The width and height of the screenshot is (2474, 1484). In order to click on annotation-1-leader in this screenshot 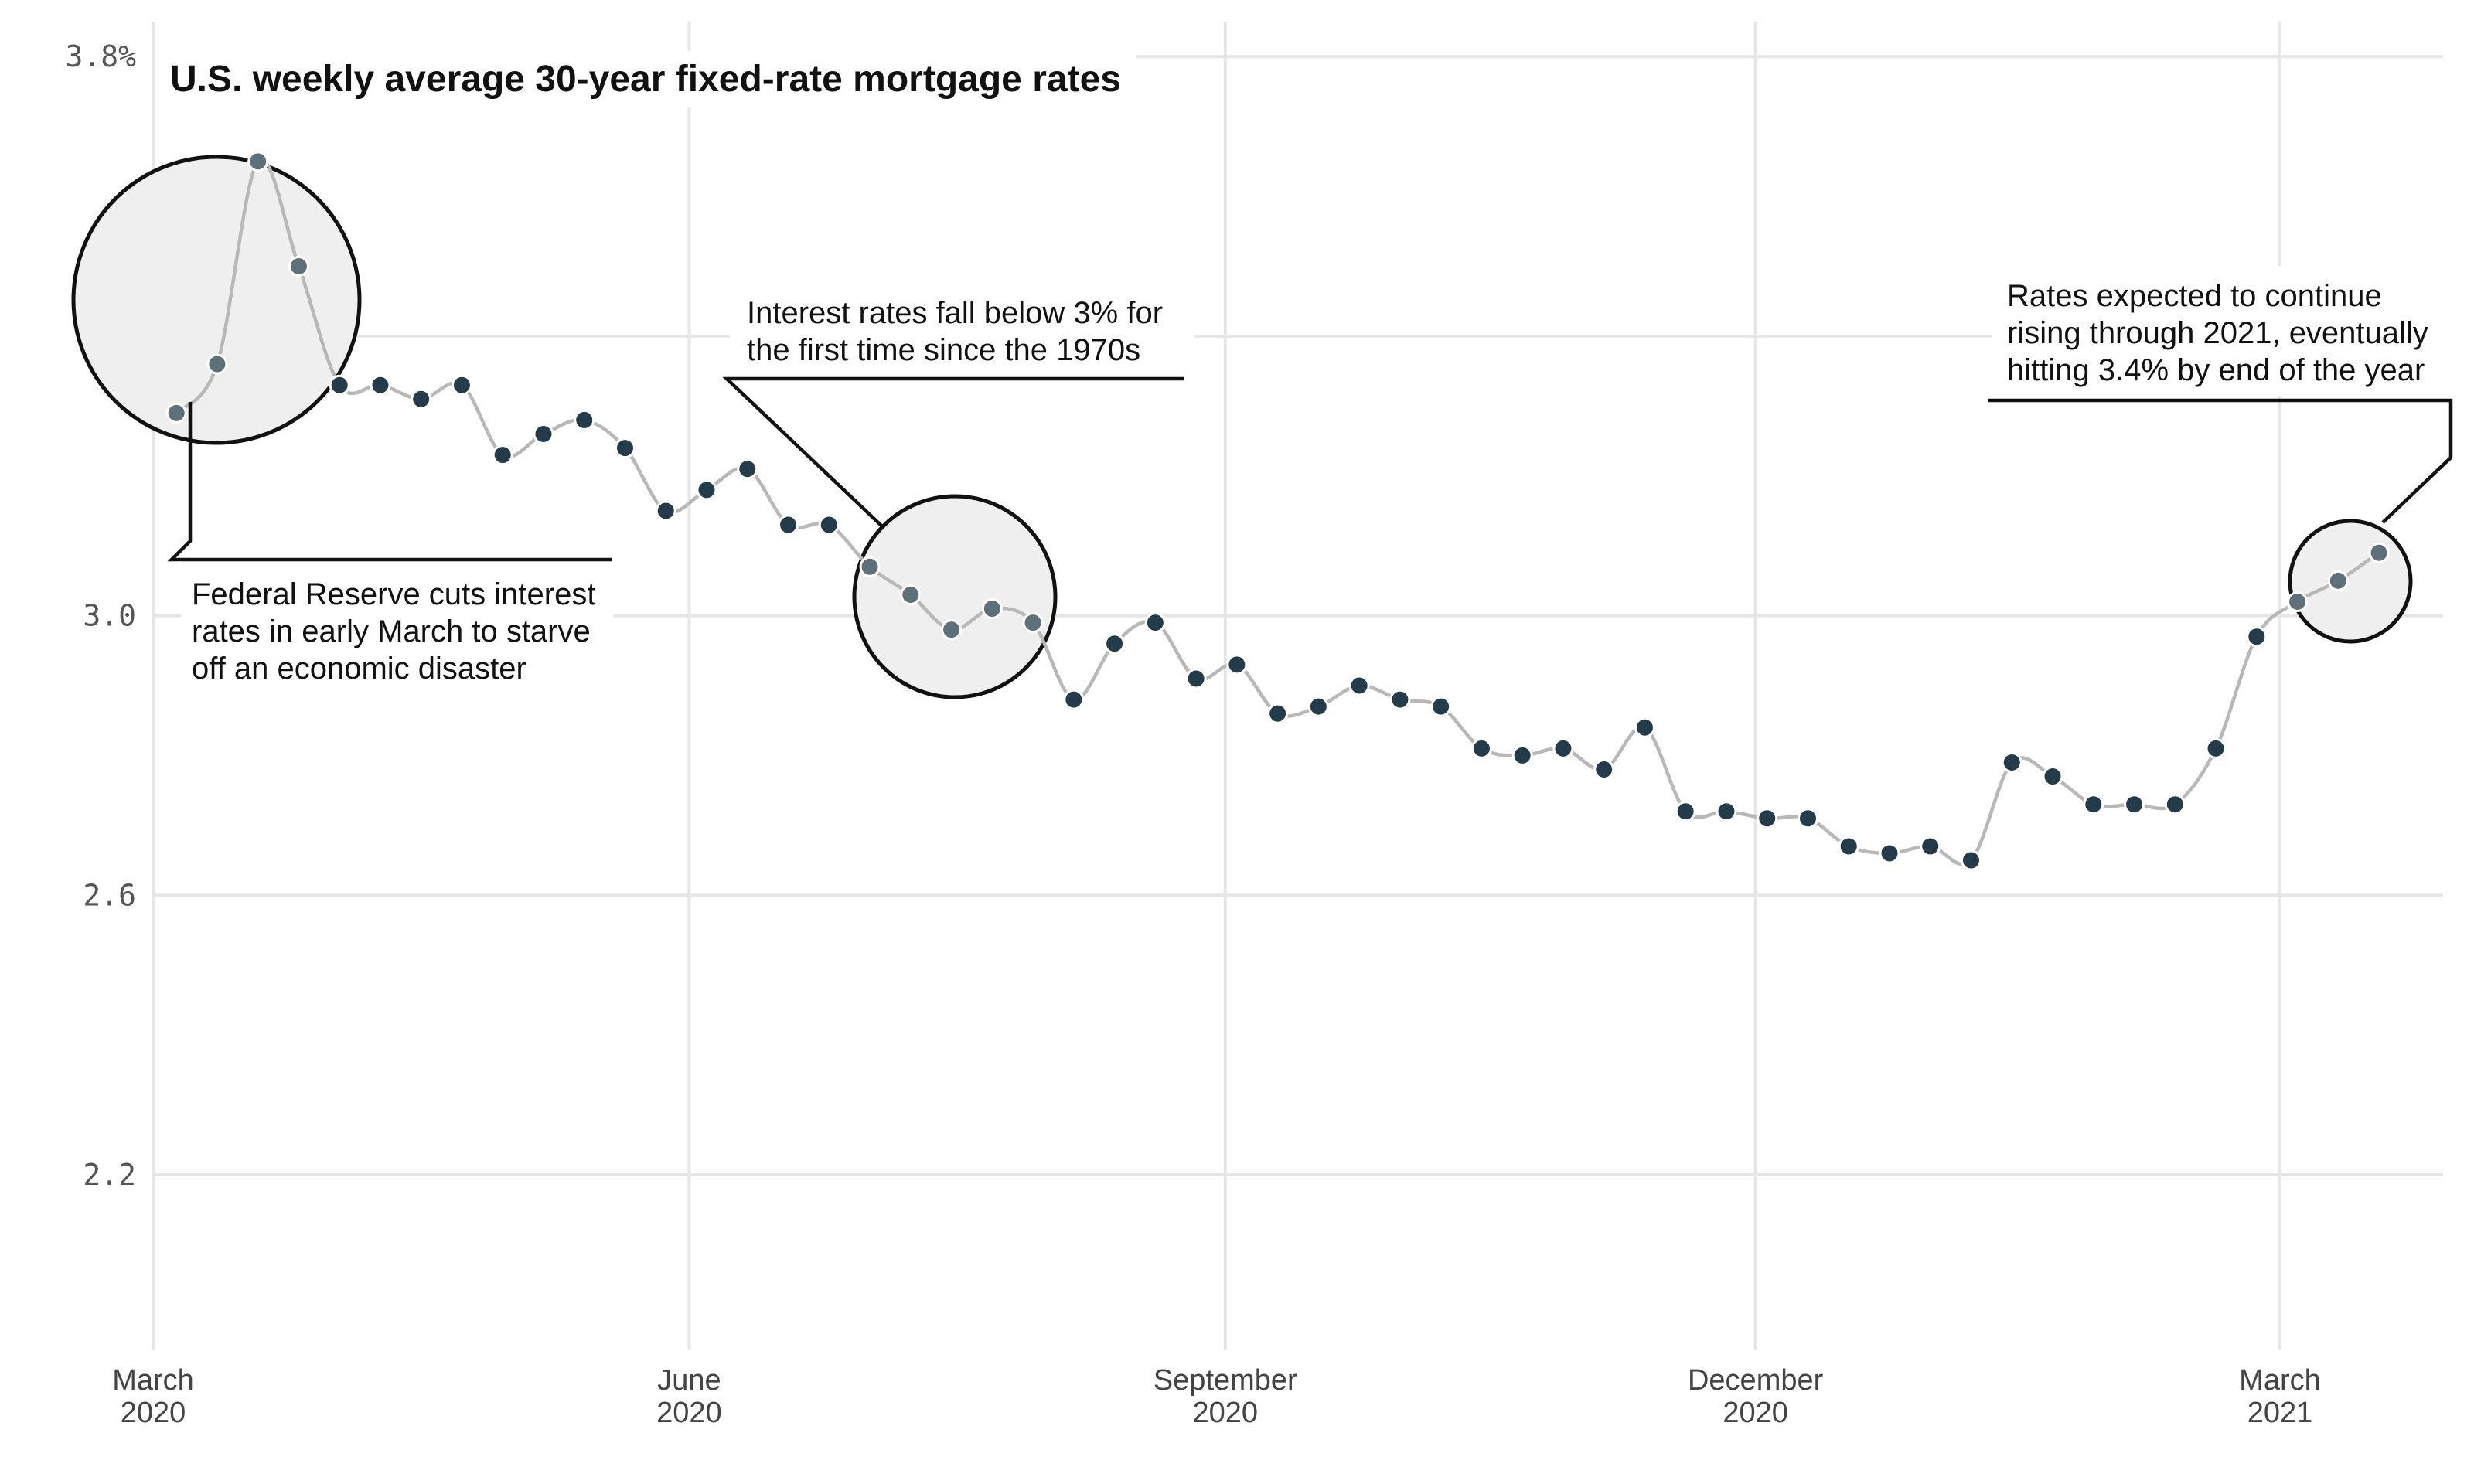, I will do `click(389, 482)`.